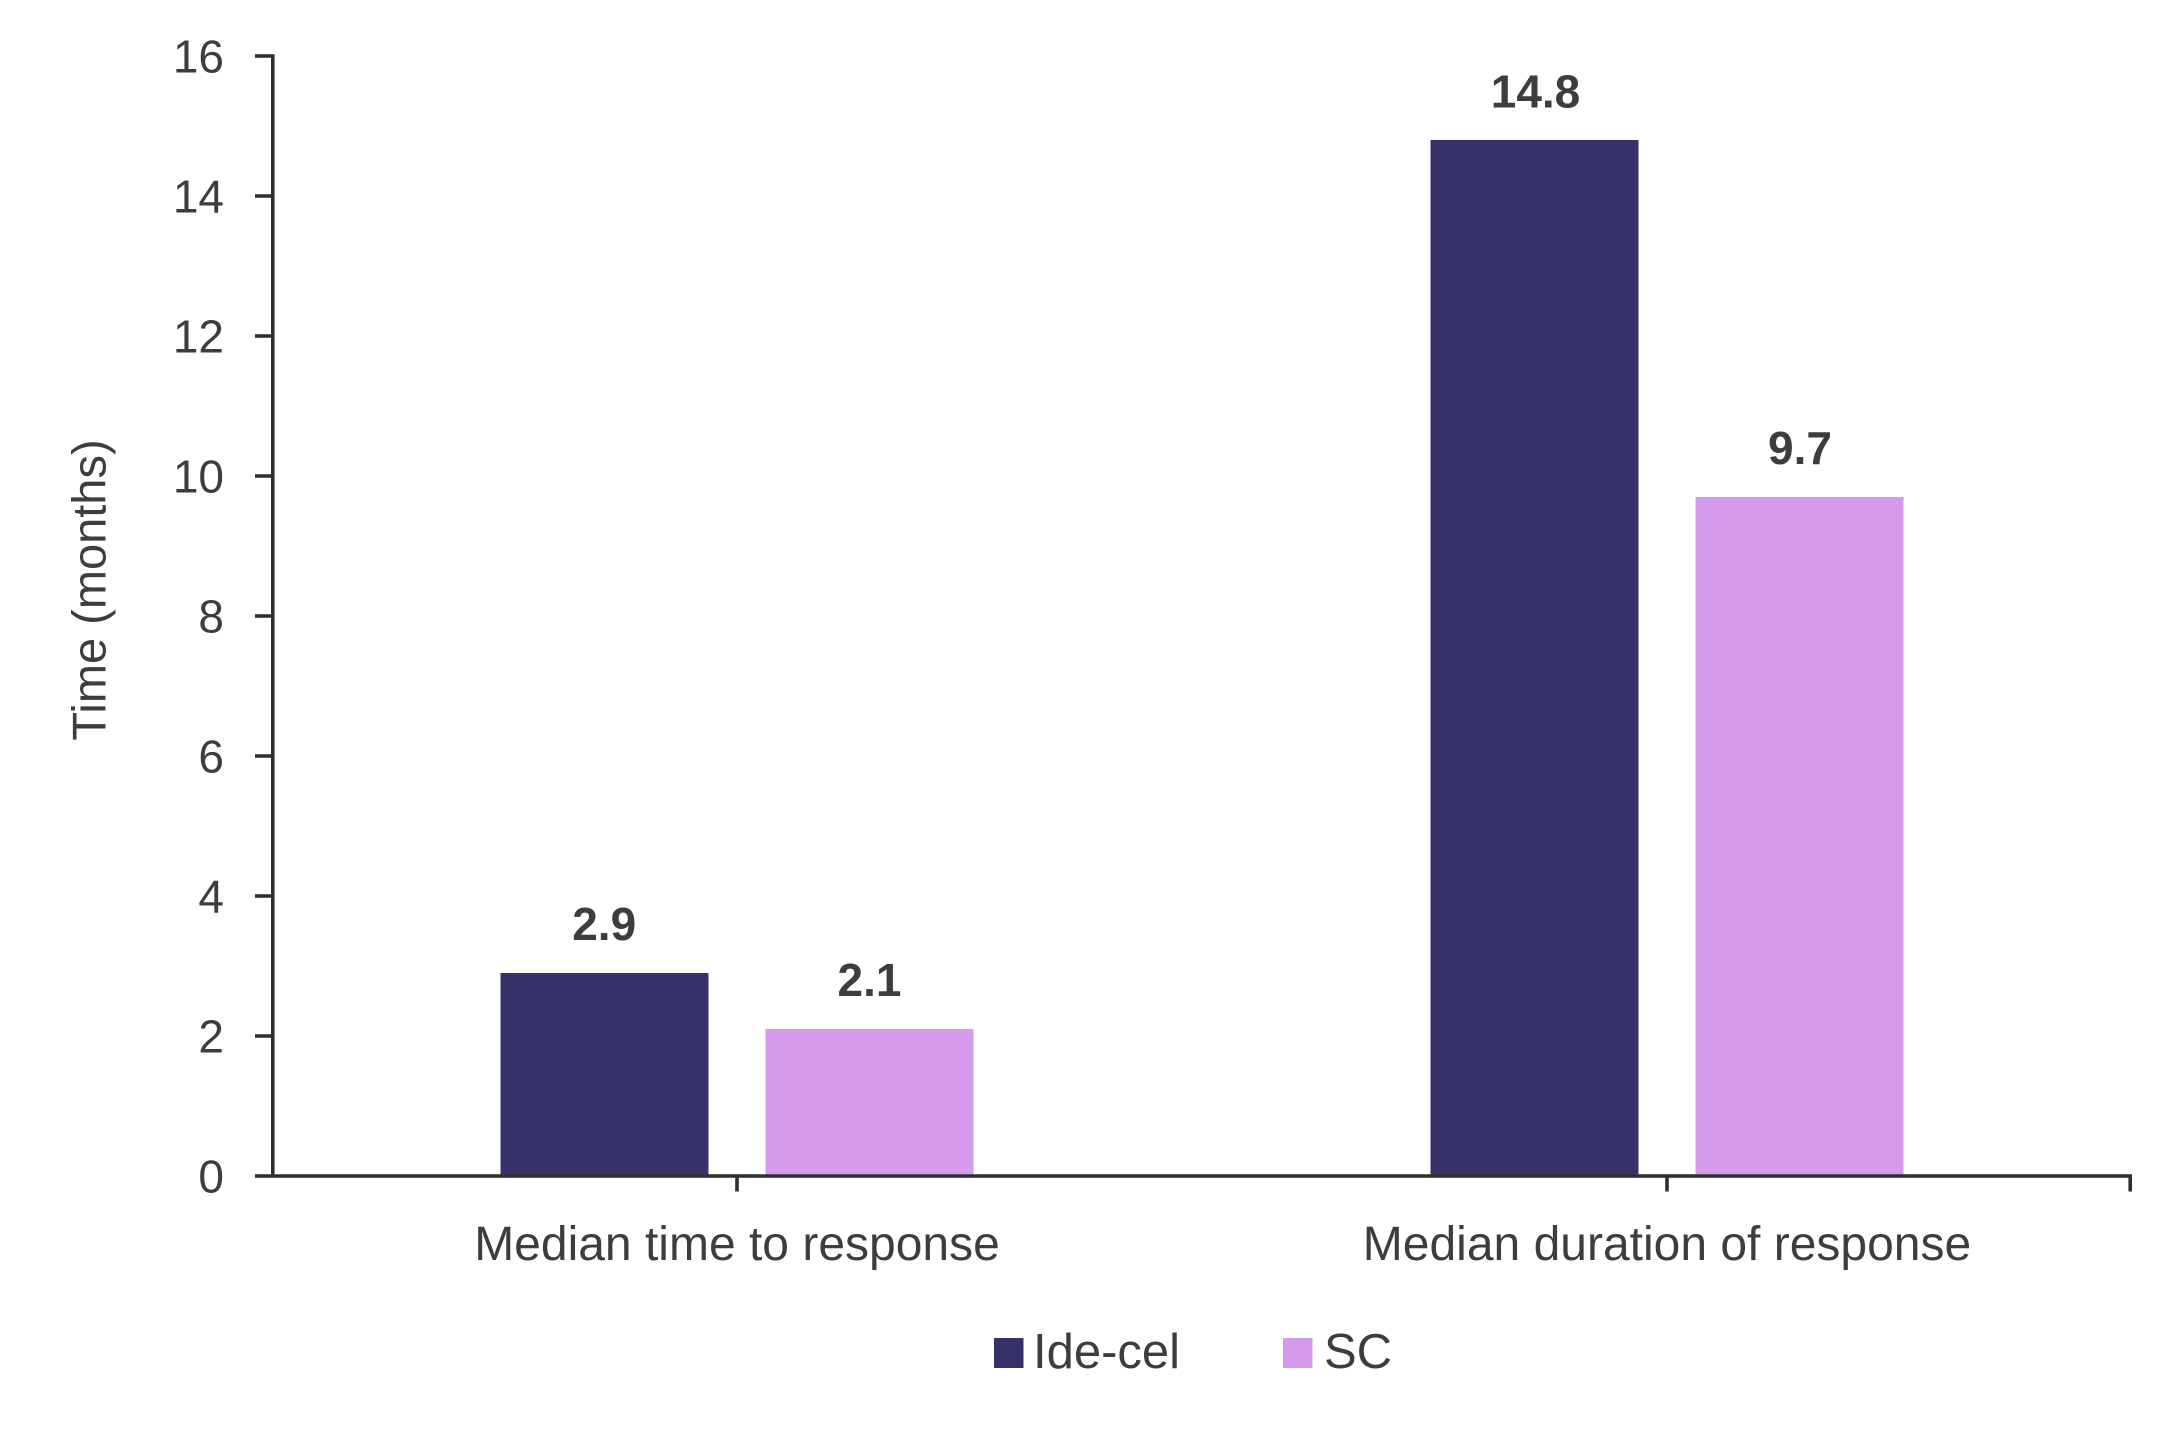 Image resolution: width=2182 pixels, height=1429 pixels. What do you see at coordinates (1106, 1352) in the screenshot?
I see `svg-text: Ide-cel` at bounding box center [1106, 1352].